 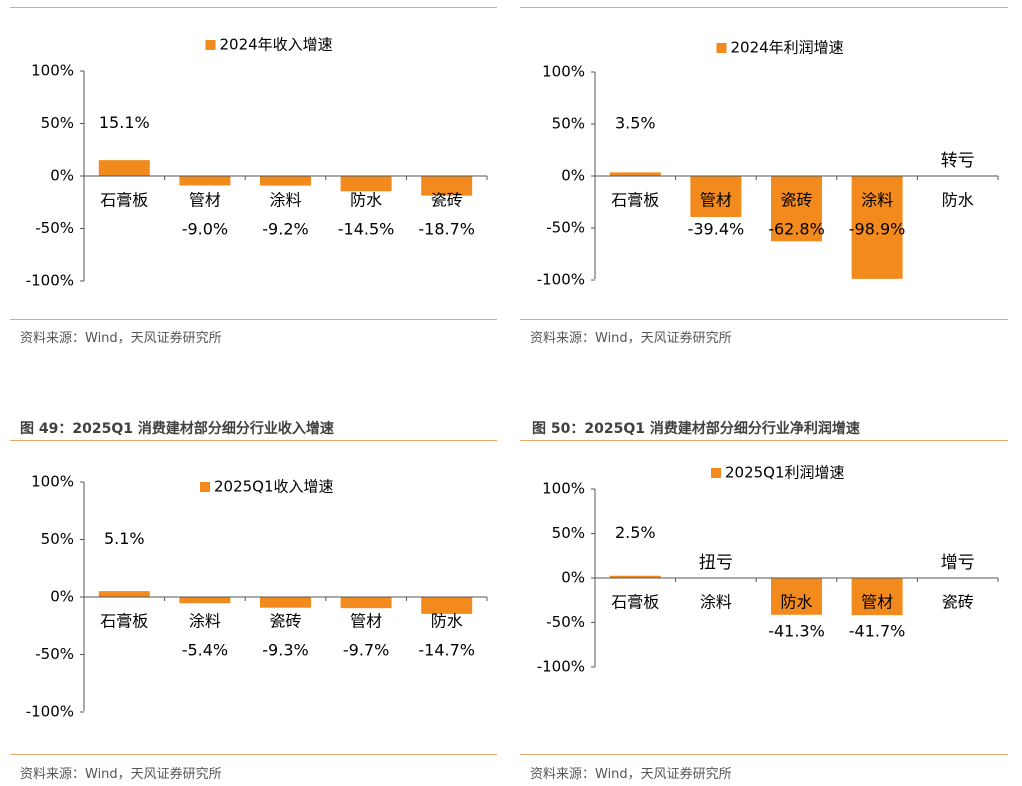 I want to click on data-label: 15.1%, so click(x=124, y=122).